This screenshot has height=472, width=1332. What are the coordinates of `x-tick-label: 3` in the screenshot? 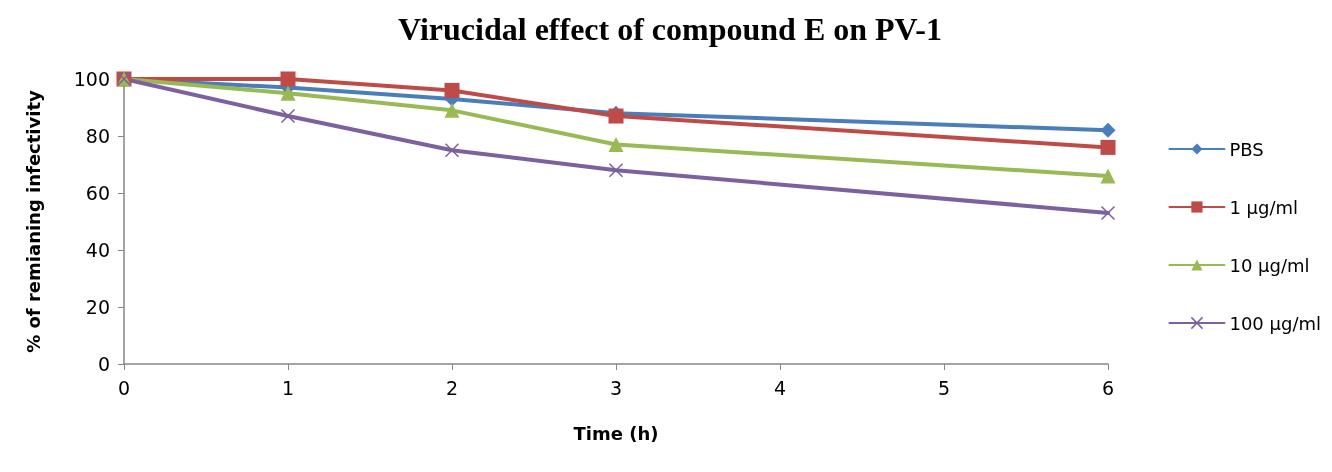 It's located at (616, 387).